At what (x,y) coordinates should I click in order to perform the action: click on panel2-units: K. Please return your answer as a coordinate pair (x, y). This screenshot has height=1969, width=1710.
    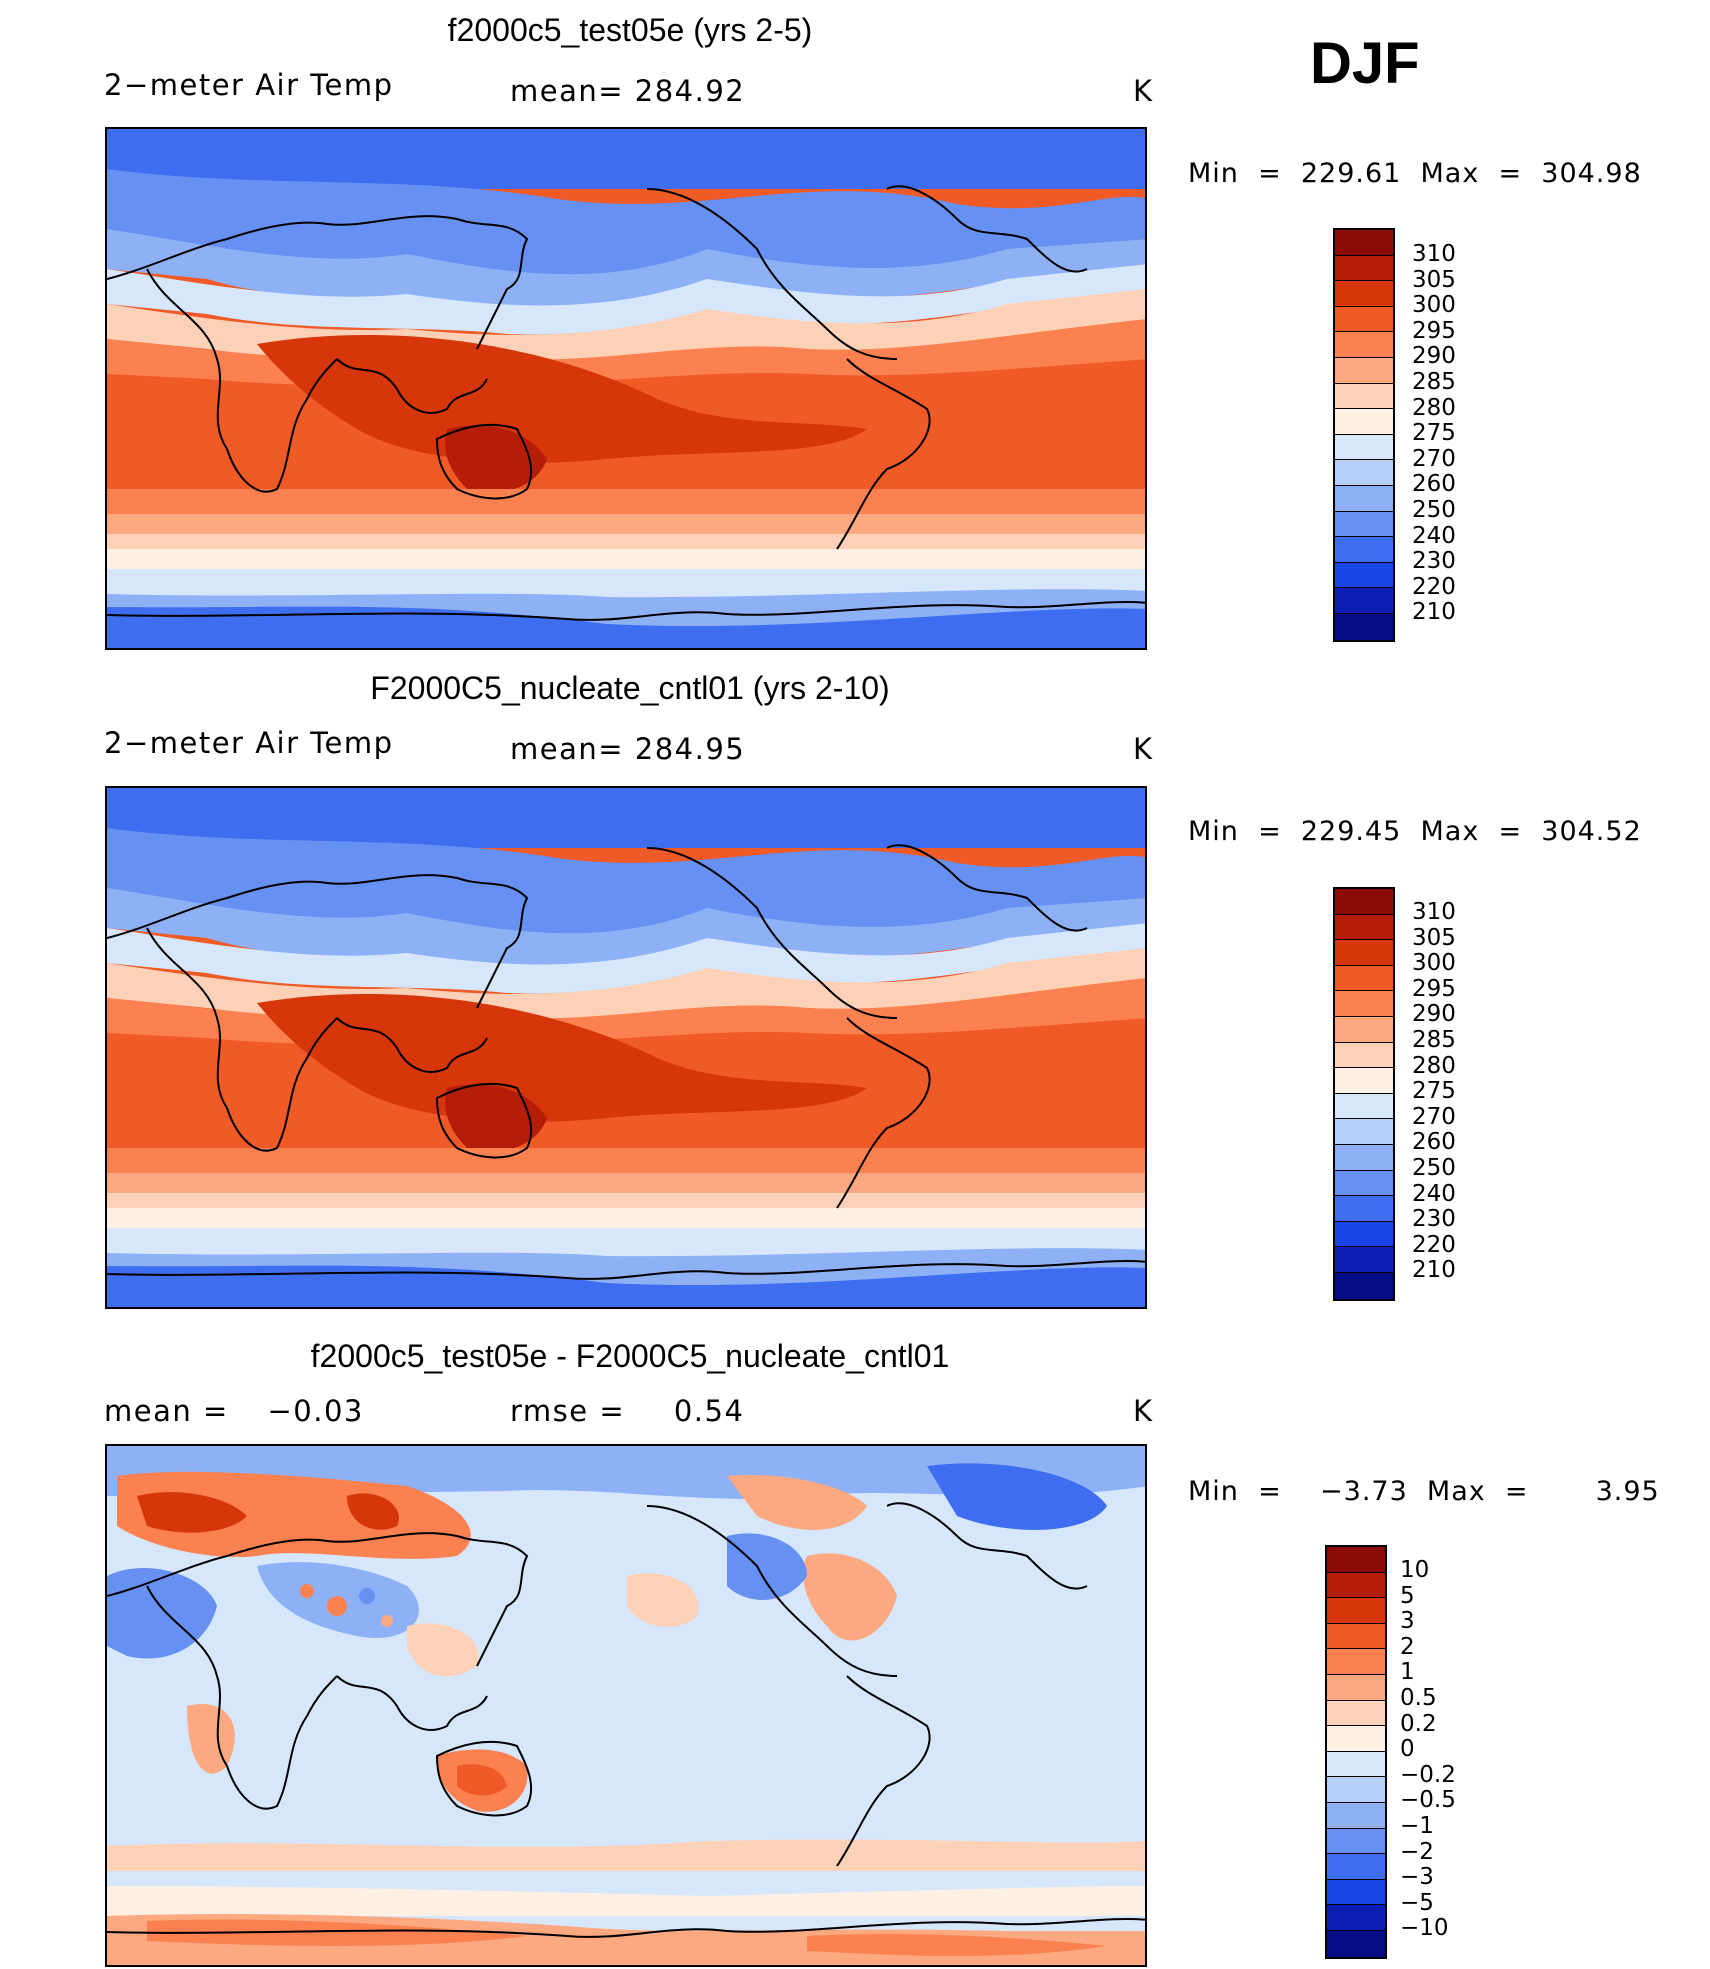
    Looking at the image, I should click on (1143, 749).